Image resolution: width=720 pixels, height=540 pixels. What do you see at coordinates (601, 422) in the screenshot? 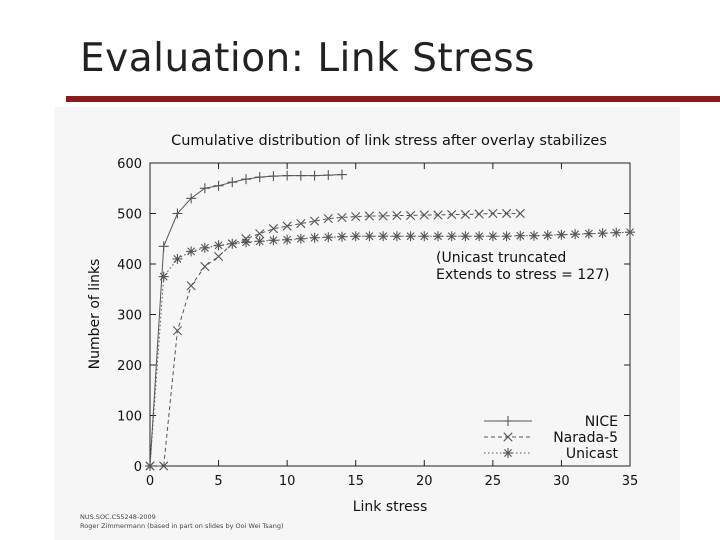
I see `legend-label: NICE` at bounding box center [601, 422].